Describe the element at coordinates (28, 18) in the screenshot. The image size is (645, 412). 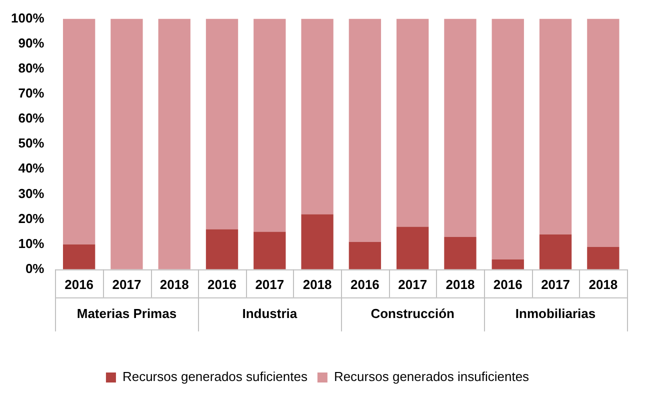
I see `y-tick-label: 100%` at that location.